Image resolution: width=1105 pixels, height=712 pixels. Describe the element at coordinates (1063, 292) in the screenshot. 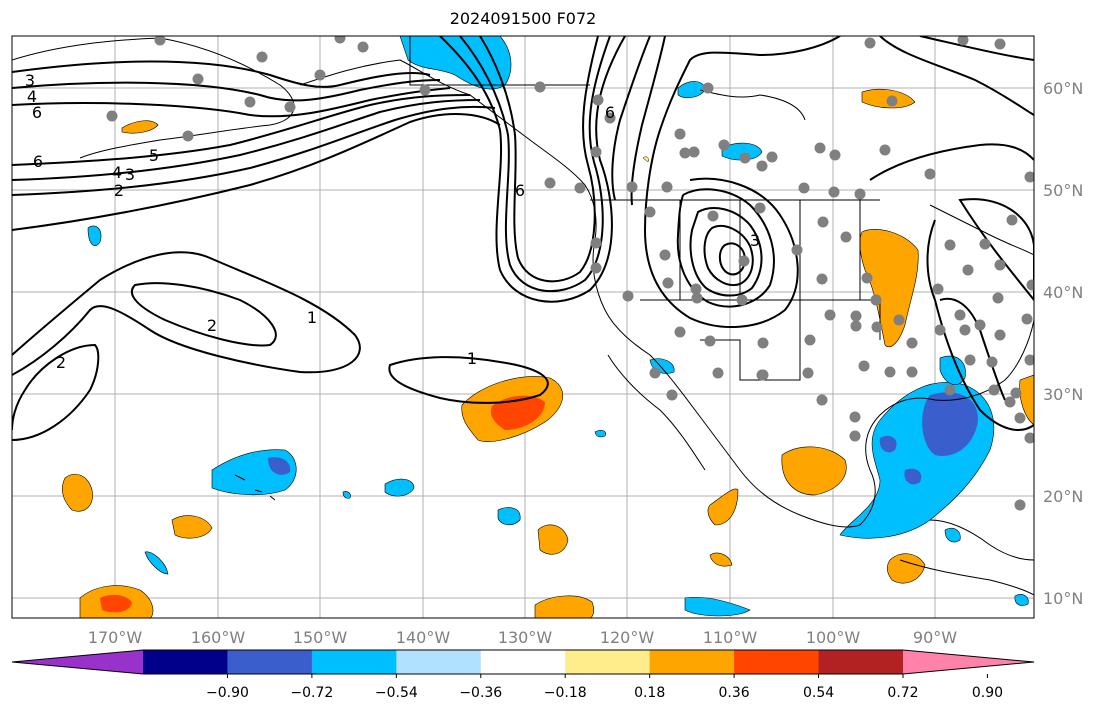

I see `latitude-tick-label: 40°N` at that location.